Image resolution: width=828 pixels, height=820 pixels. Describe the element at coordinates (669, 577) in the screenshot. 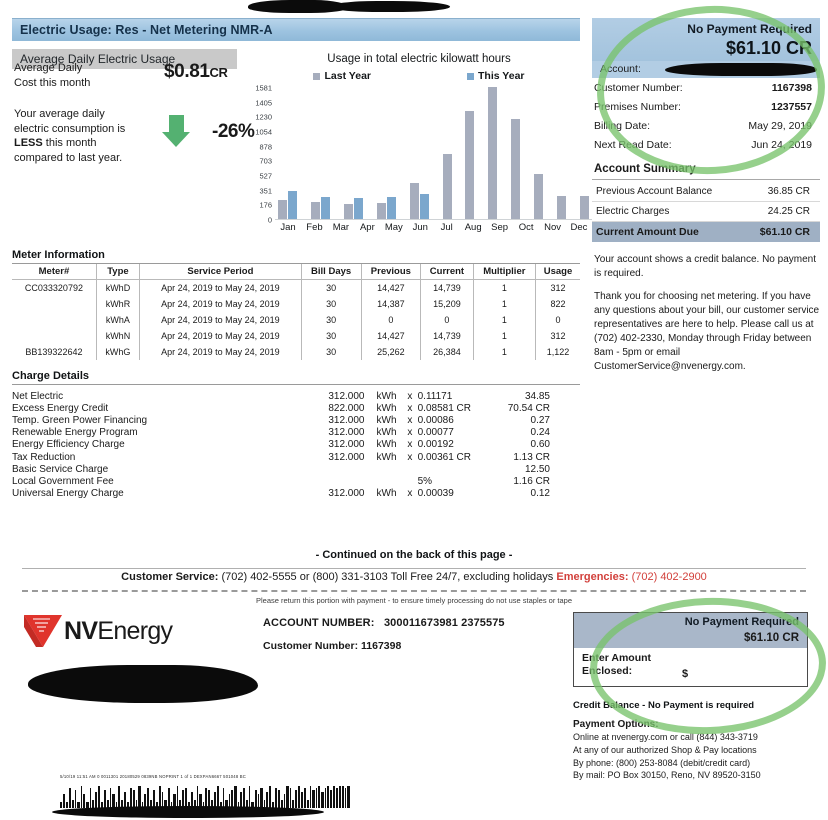

I see `emergencies-number: (702) 402-2900` at that location.